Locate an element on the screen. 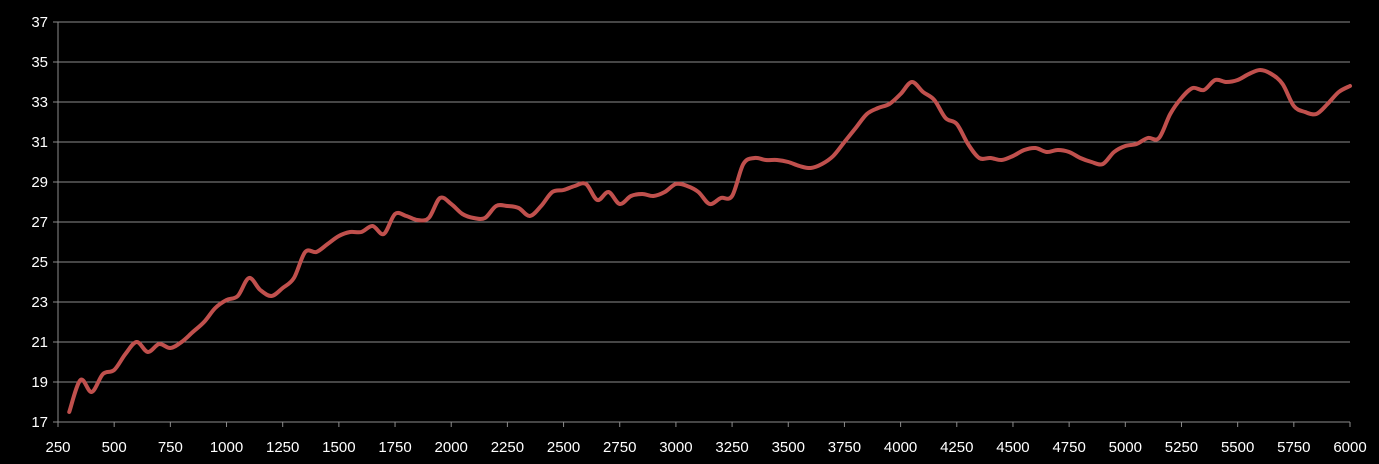 The height and width of the screenshot is (464, 1379). x-tick-label: 6000 is located at coordinates (1349, 447).